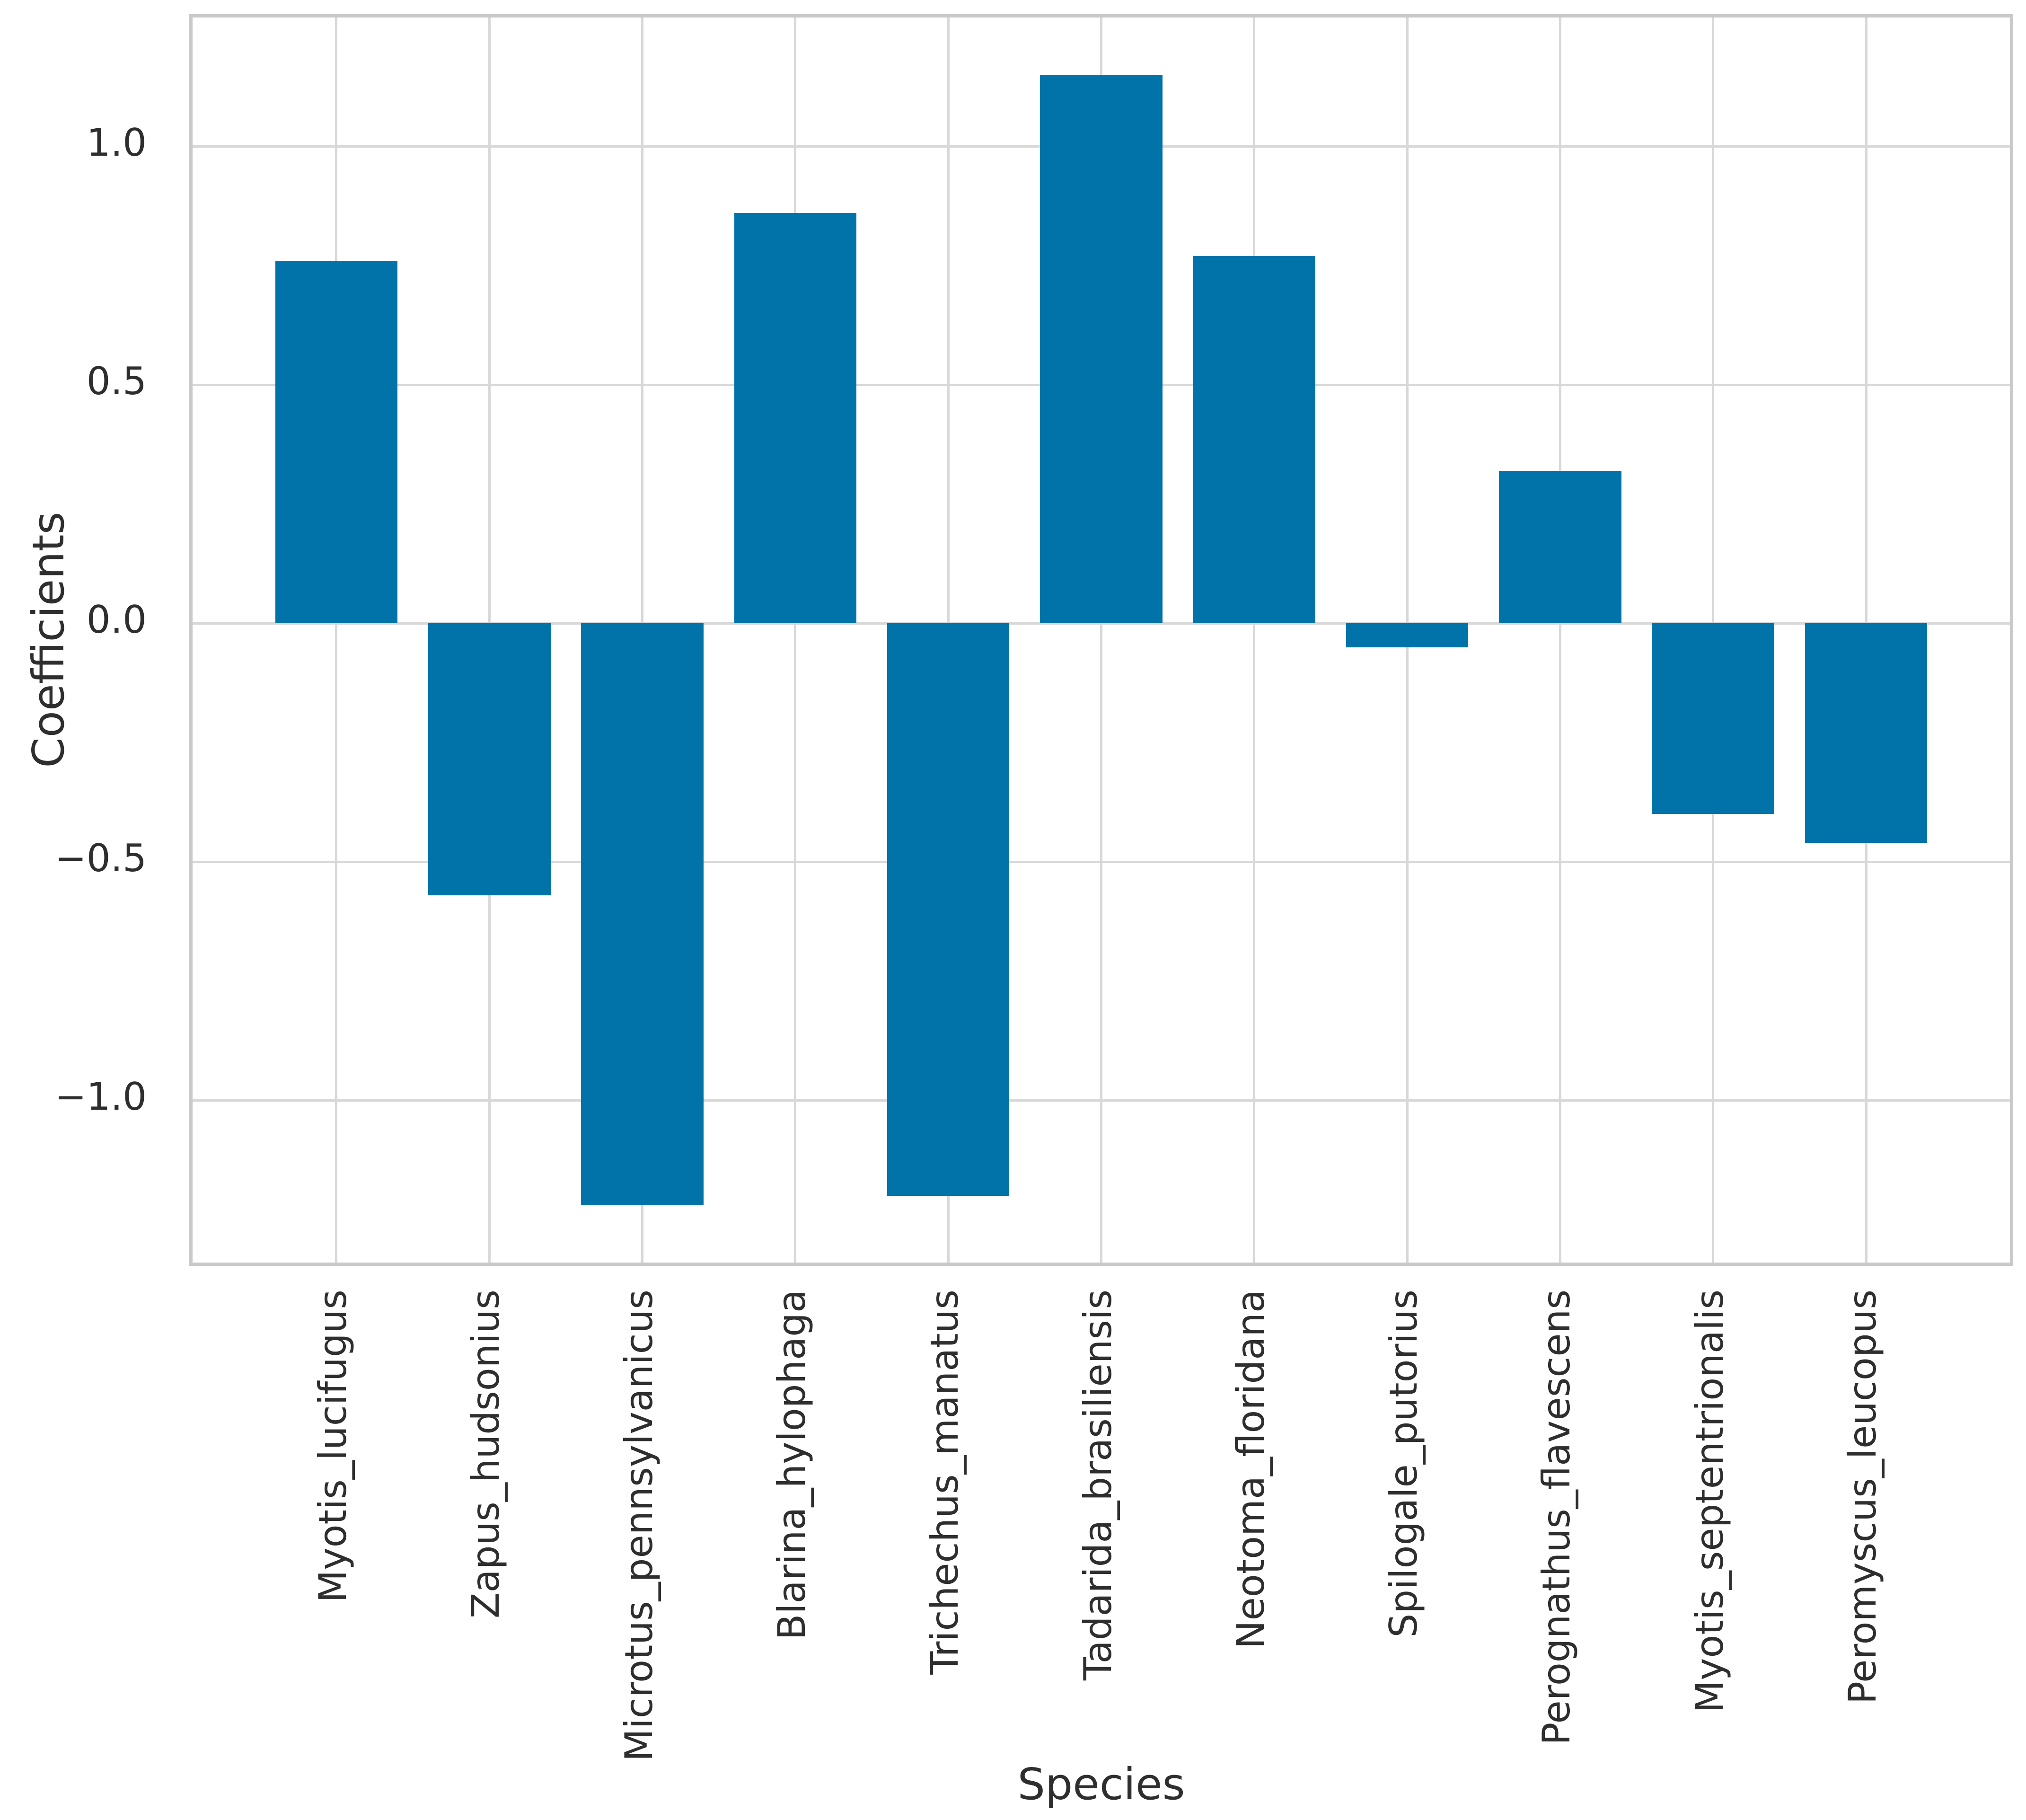  Describe the element at coordinates (1250, 1469) in the screenshot. I see `x-tick-label-Neotoma_floridana: Neotoma_floridana` at that location.